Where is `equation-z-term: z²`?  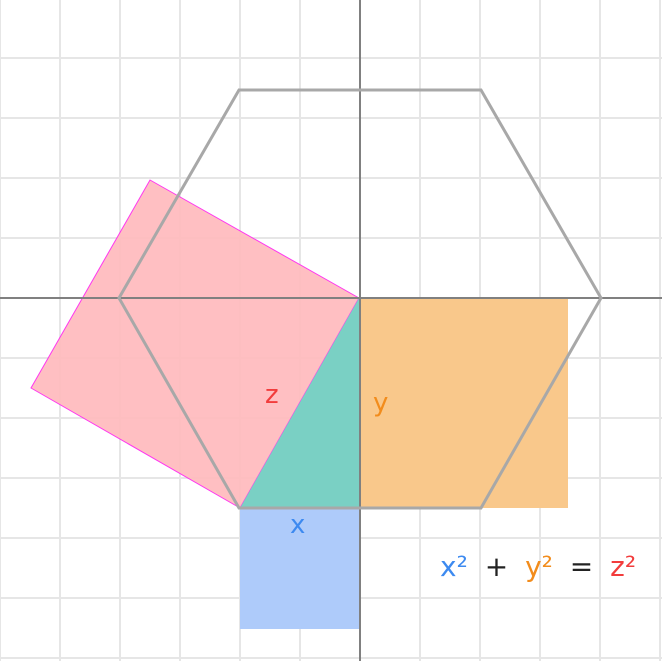
equation-z-term: z² is located at coordinates (623, 566).